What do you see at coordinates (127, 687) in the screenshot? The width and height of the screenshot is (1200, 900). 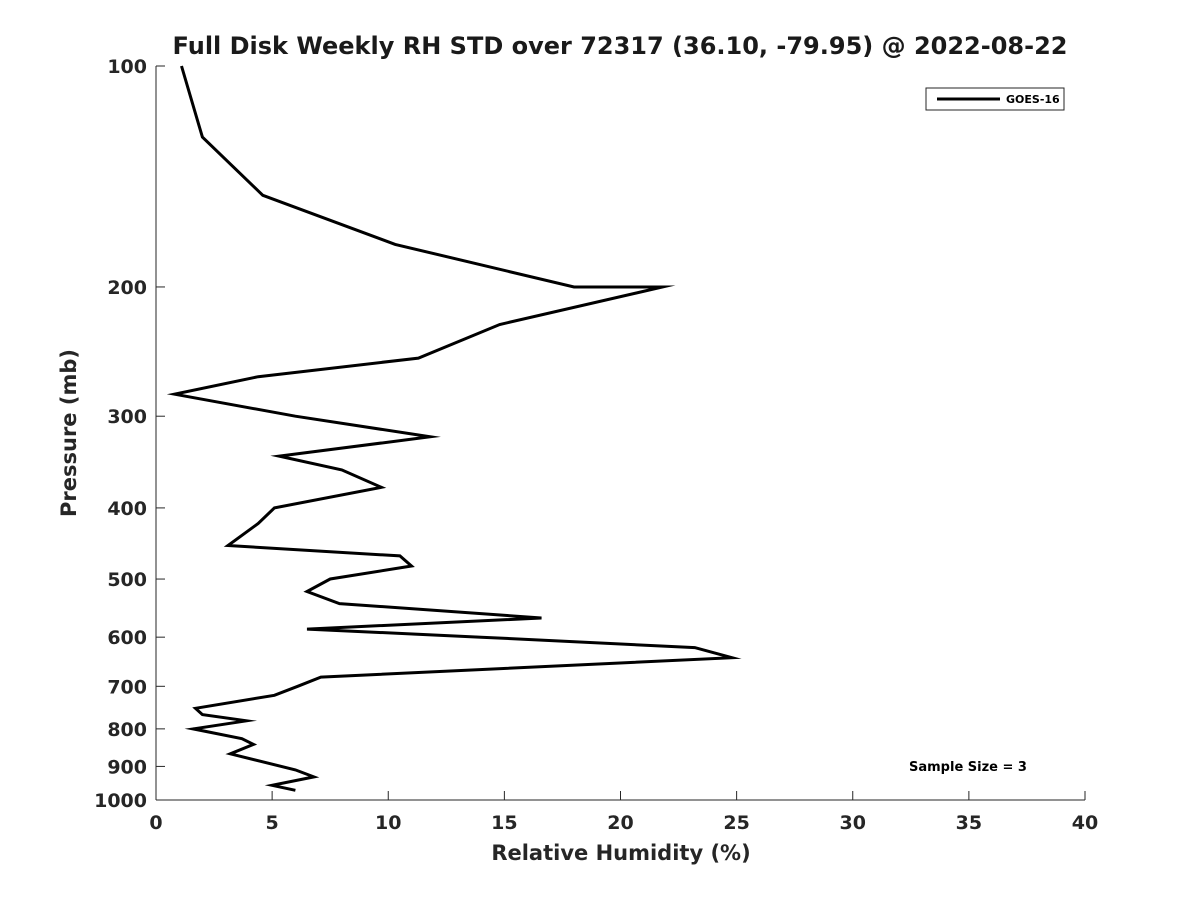 I see `y-tick-label-700: 700` at bounding box center [127, 687].